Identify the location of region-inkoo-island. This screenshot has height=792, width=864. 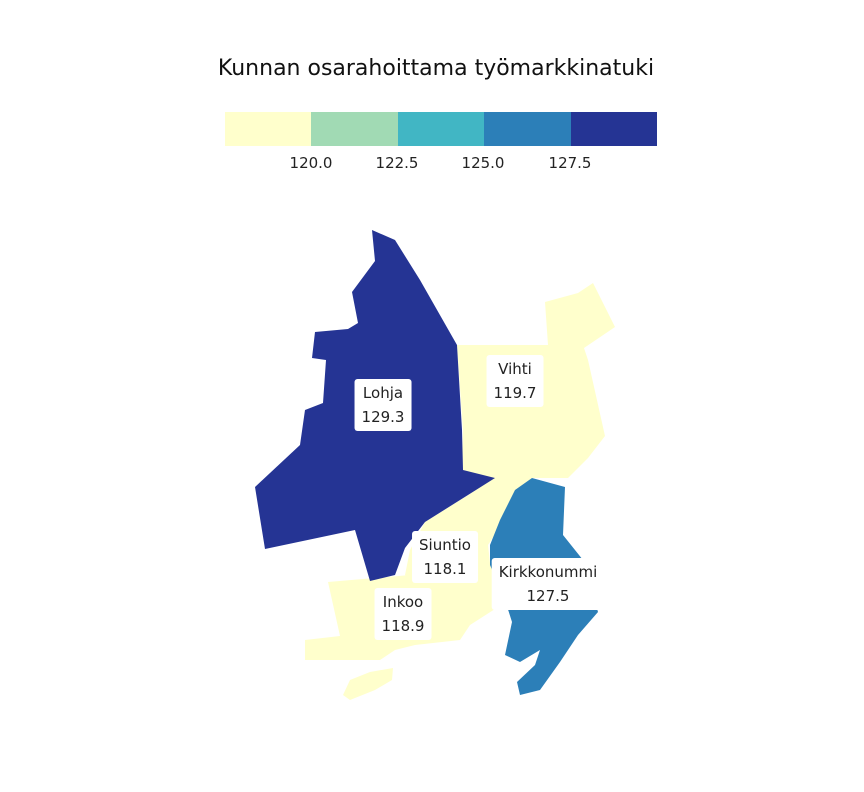
(368, 684).